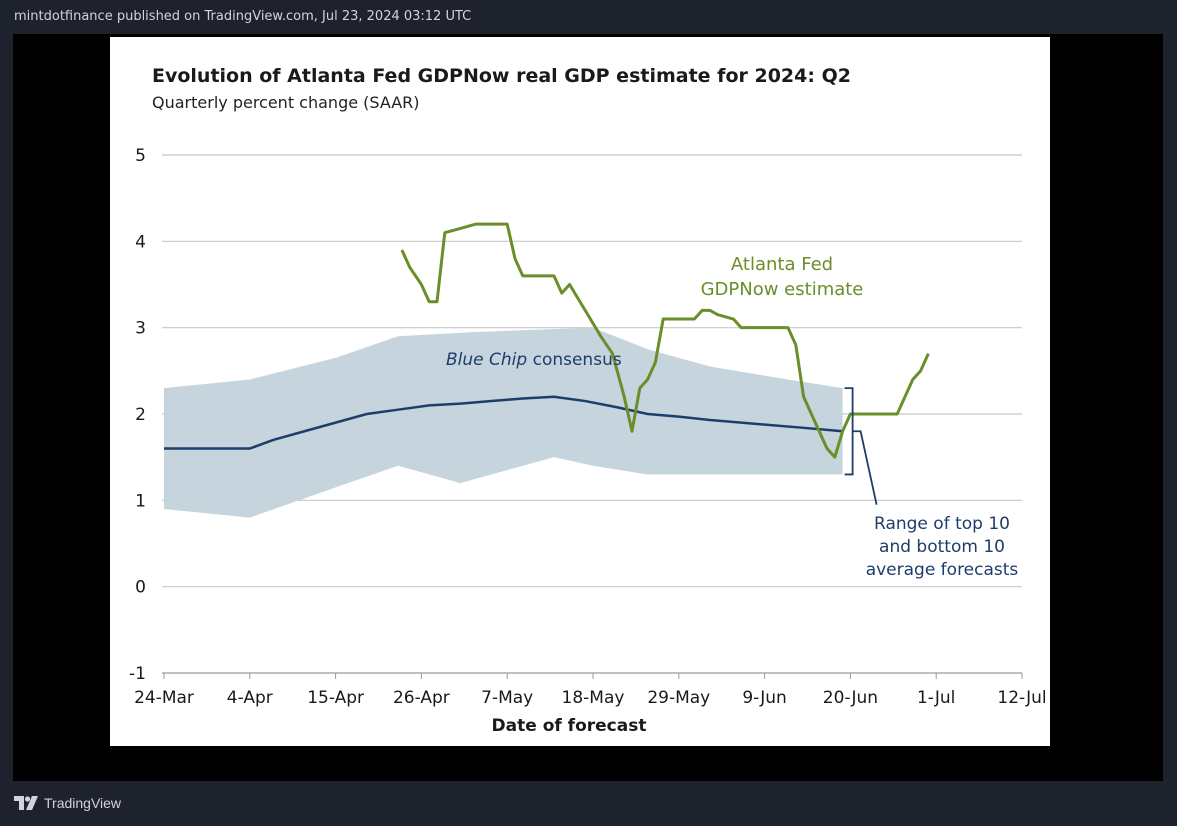 This screenshot has width=1177, height=826. I want to click on y-tick-label: 1, so click(140, 501).